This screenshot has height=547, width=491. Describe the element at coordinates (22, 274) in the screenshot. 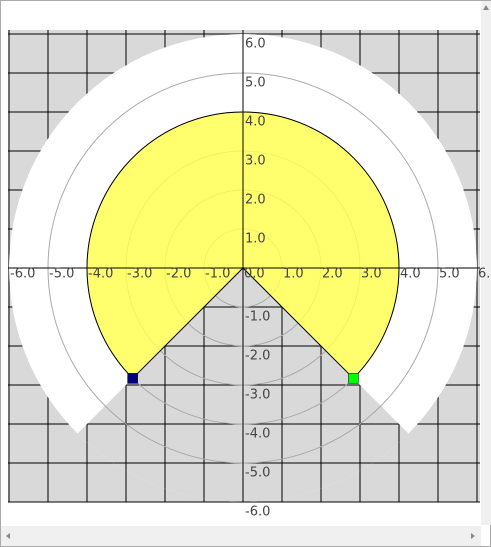

I see `x-tick-label: -6.0` at that location.